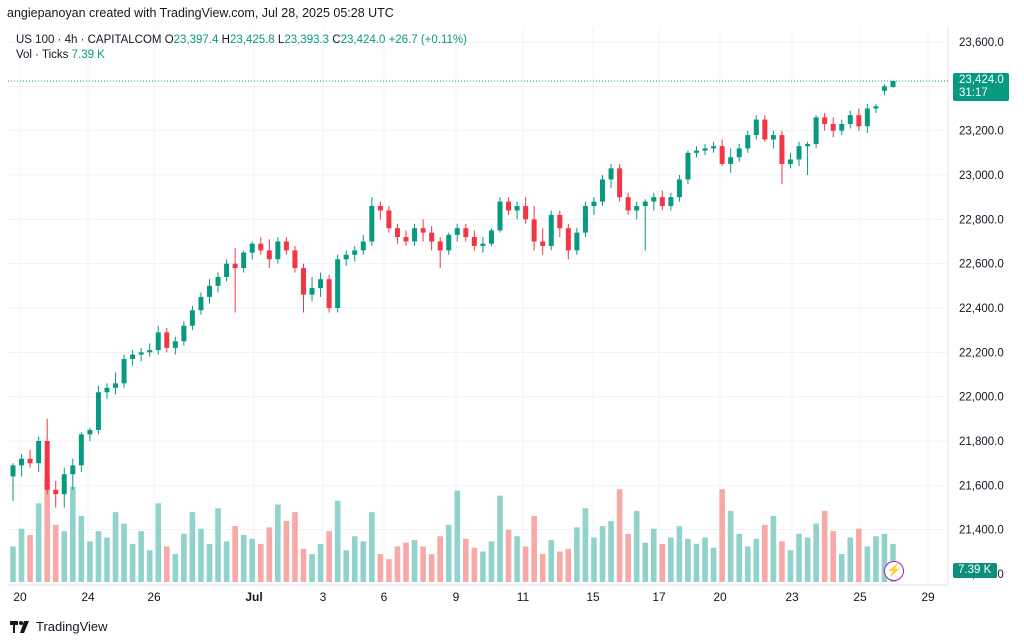  I want to click on x-tick-label: 25, so click(860, 597).